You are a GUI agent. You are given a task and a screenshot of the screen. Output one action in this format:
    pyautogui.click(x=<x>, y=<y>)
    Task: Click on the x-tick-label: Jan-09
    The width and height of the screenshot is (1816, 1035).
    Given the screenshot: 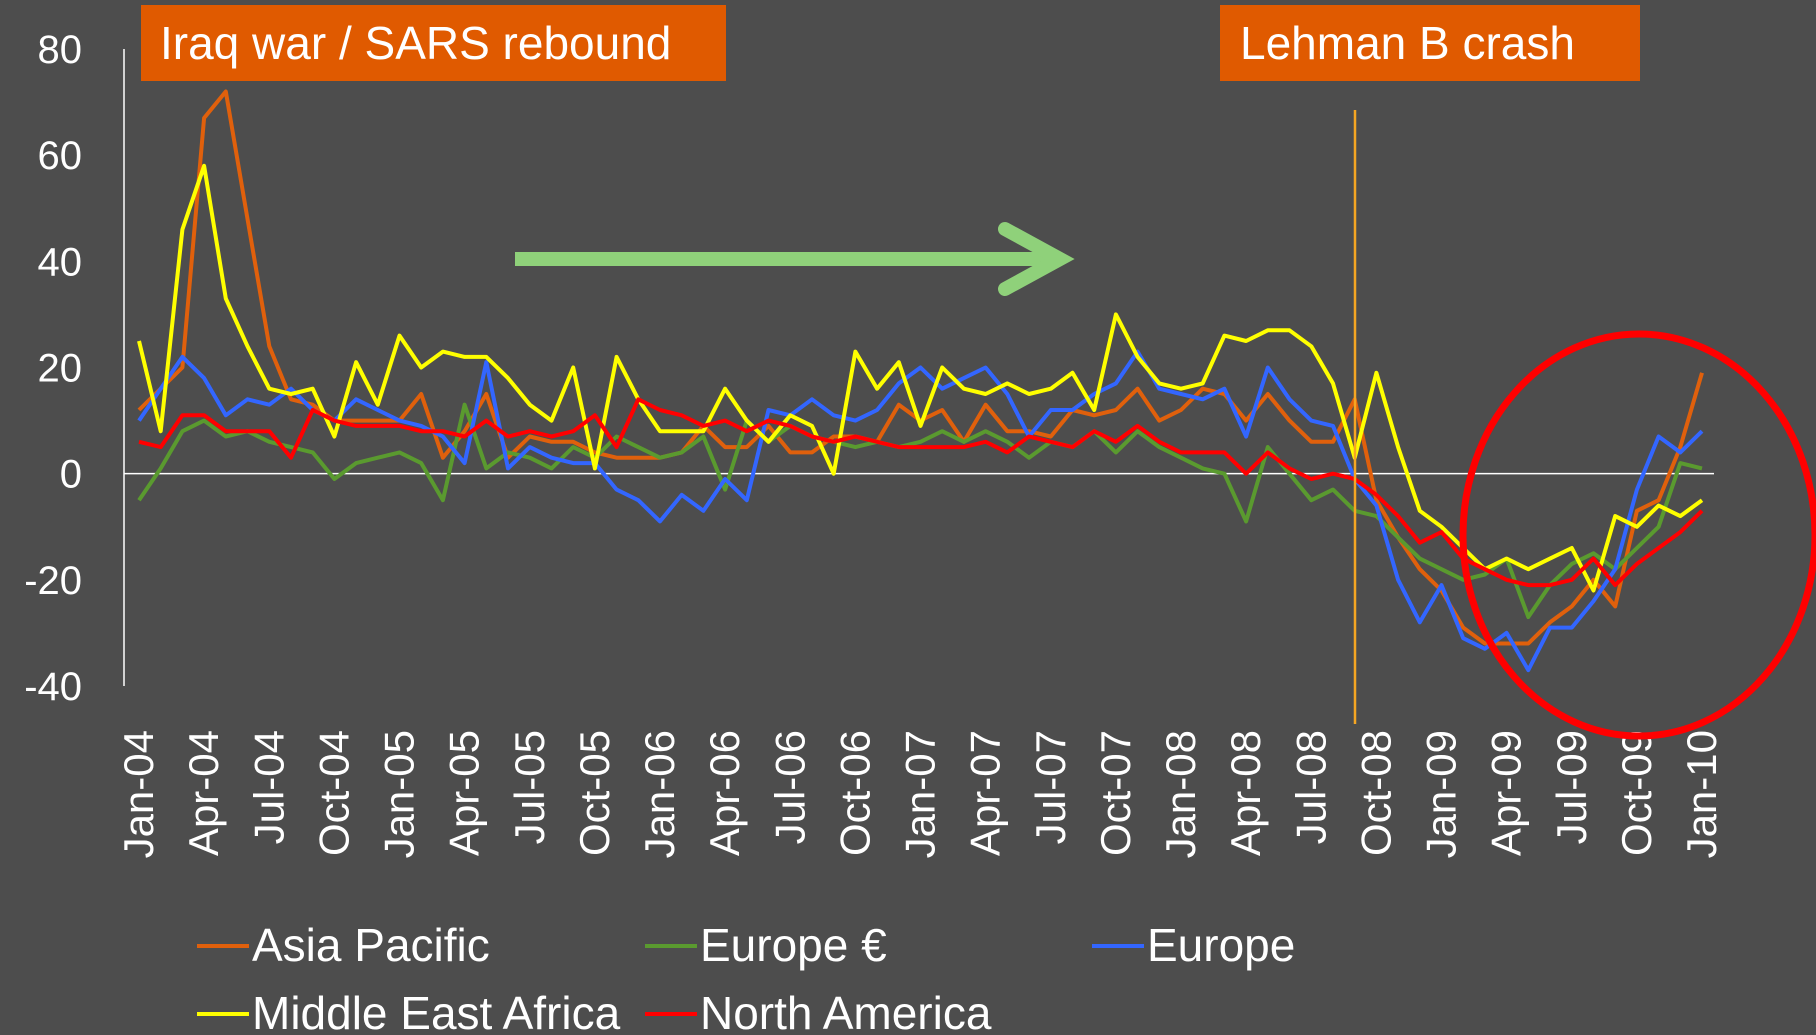 What is the action you would take?
    pyautogui.click(x=1441, y=794)
    